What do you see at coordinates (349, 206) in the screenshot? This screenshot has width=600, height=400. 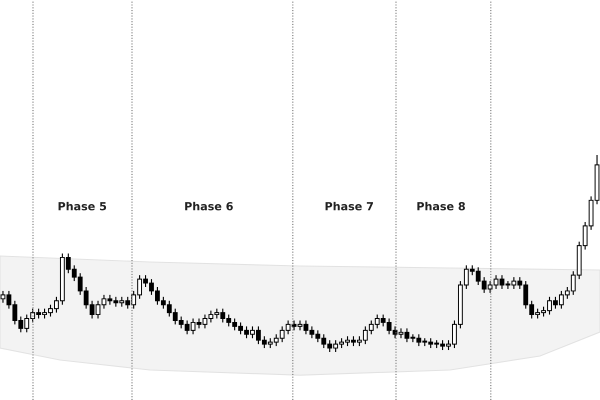 I see `annotation: Phase 7` at bounding box center [349, 206].